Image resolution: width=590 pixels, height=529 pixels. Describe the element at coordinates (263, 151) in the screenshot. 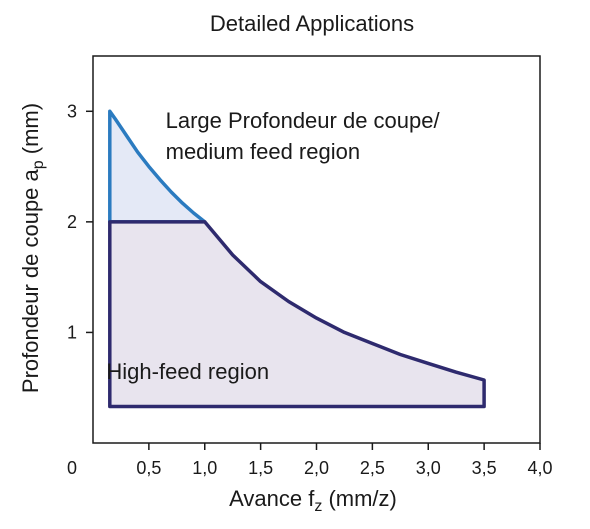

I see `region-0-label-line-1: medium feed region` at that location.